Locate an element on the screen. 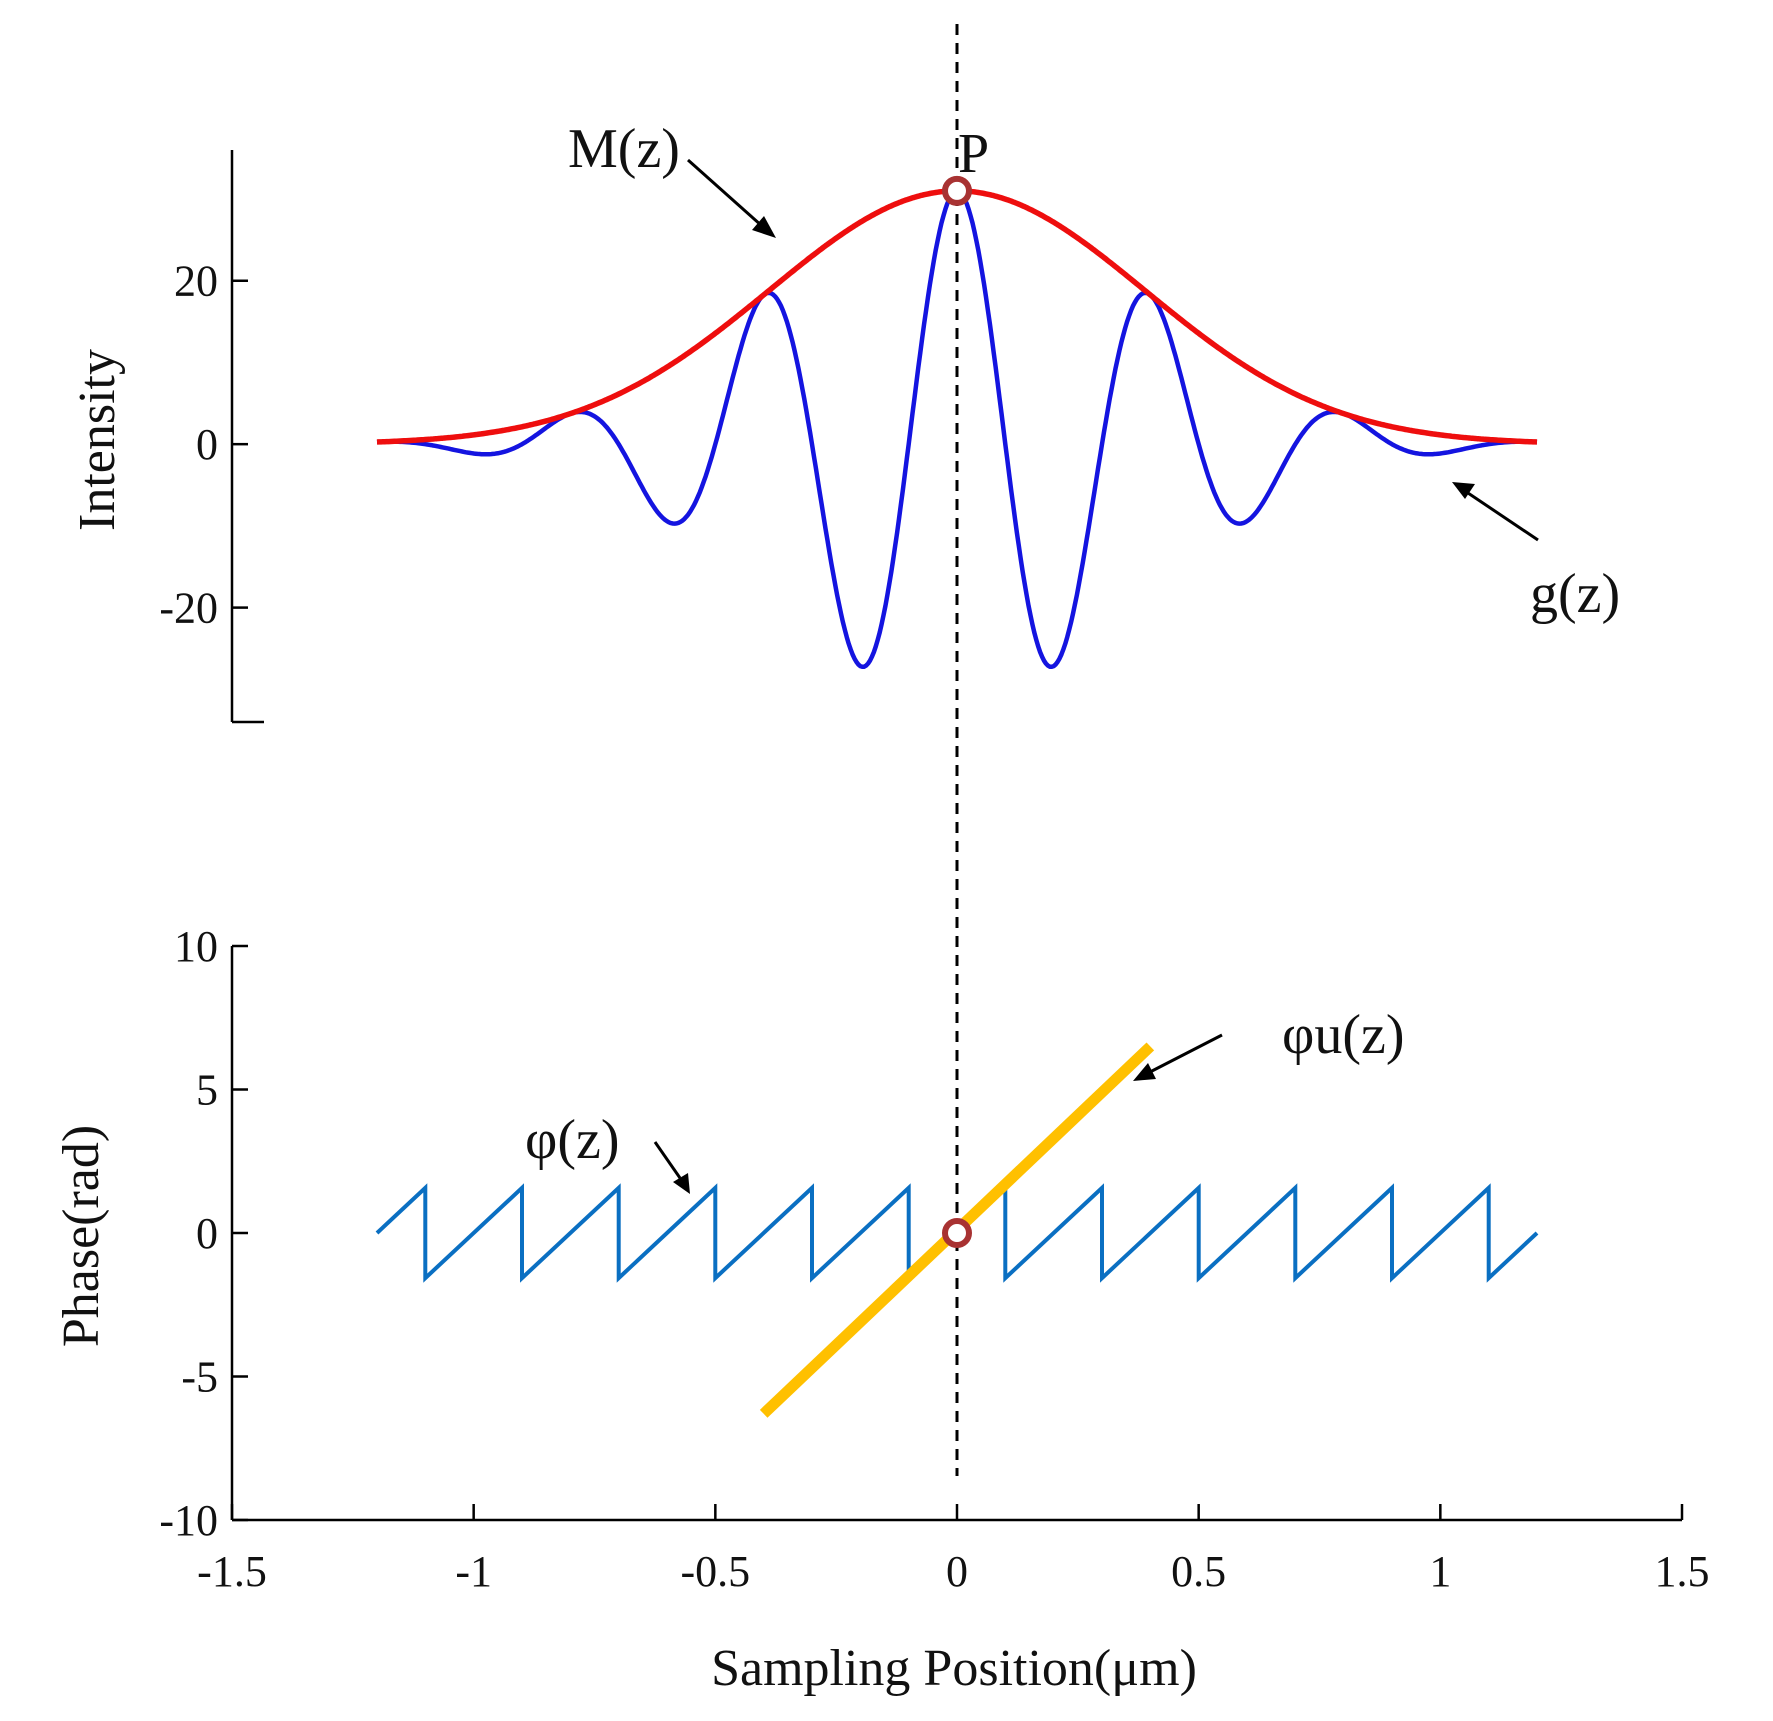  top-y-axis: 20 0 -20 is located at coordinates (211, 437).